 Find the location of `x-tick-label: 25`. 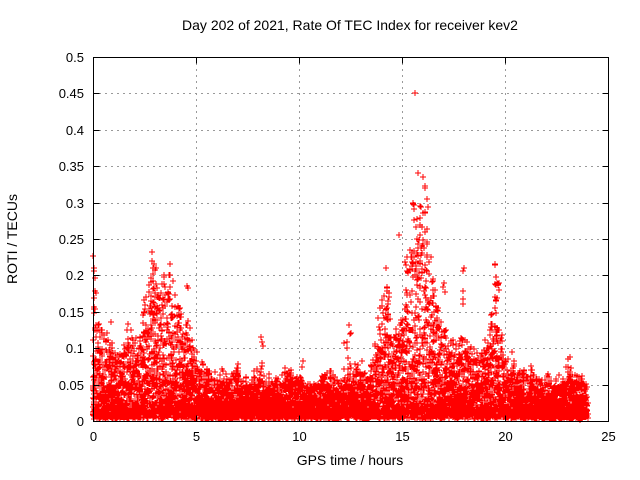

x-tick-label: 25 is located at coordinates (608, 436).